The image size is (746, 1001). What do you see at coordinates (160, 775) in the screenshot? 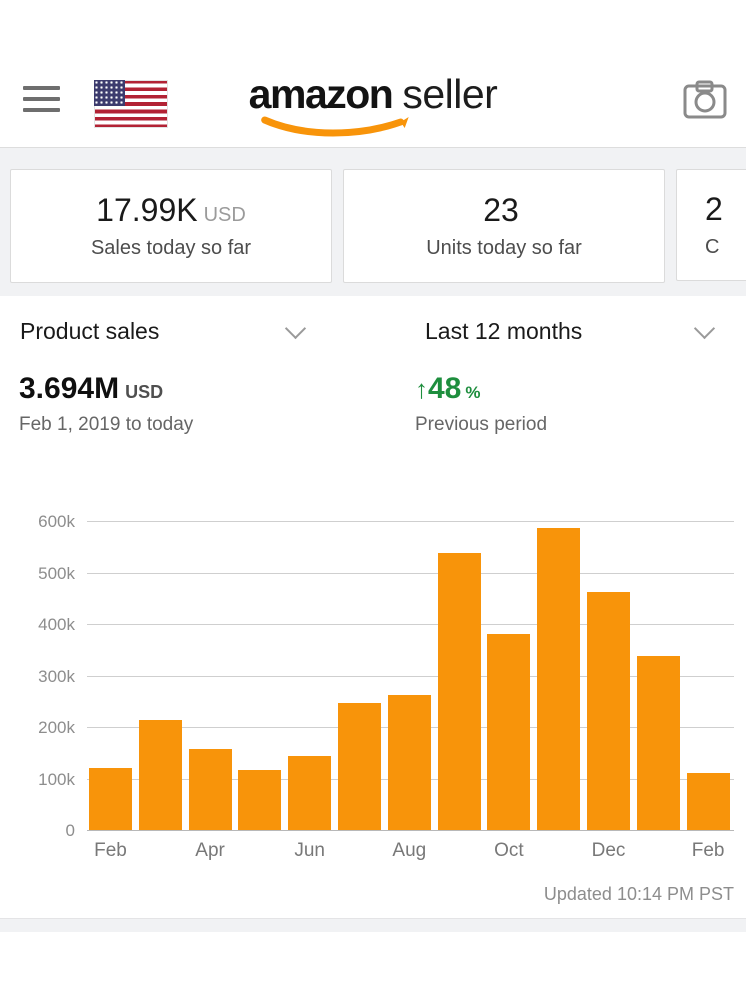
I see `bar-mar` at bounding box center [160, 775].